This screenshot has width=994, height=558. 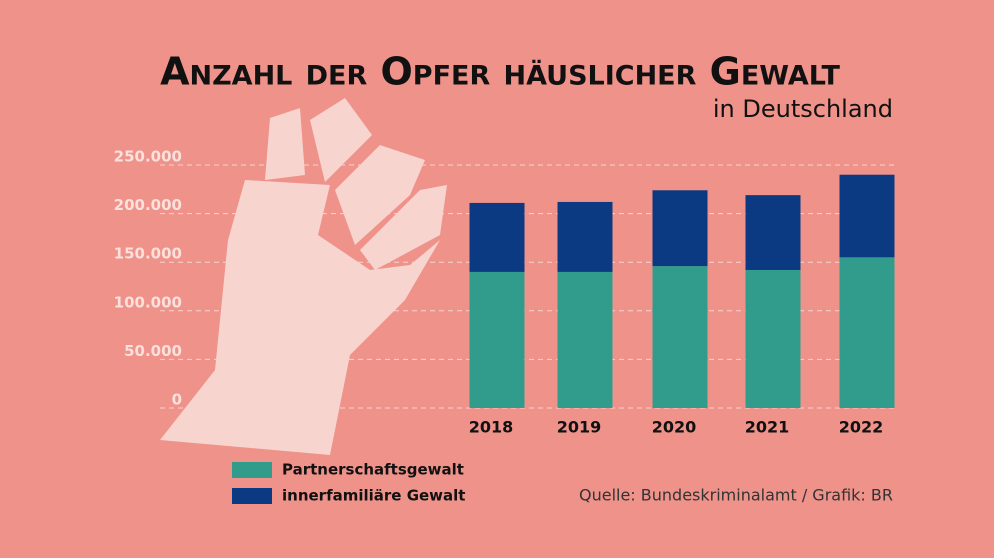 What do you see at coordinates (373, 496) in the screenshot?
I see `legend-label: innerfamiliäre Gewalt` at bounding box center [373, 496].